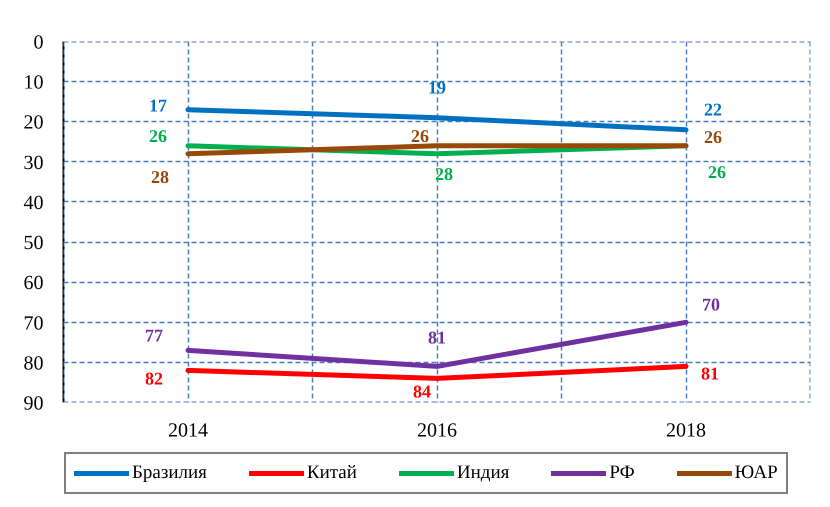 The image size is (830, 507). What do you see at coordinates (34, 323) in the screenshot?
I see `y-tick-label: 70` at bounding box center [34, 323].